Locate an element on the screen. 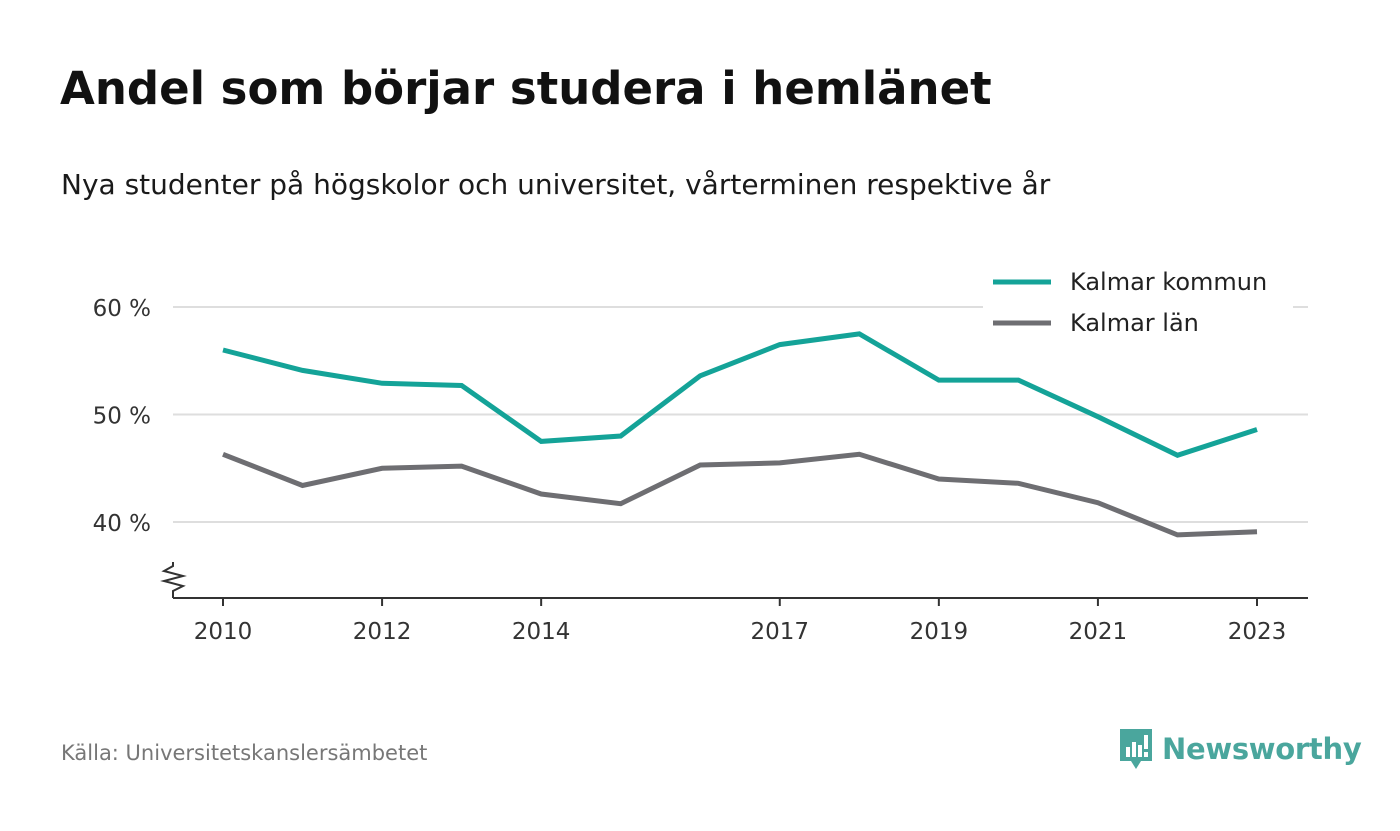  x-tick-label-2019: 2019 is located at coordinates (939, 632).